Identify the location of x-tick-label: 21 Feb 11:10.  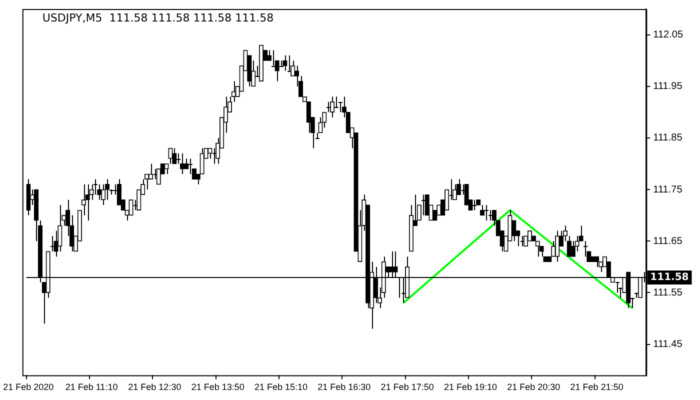
(91, 387).